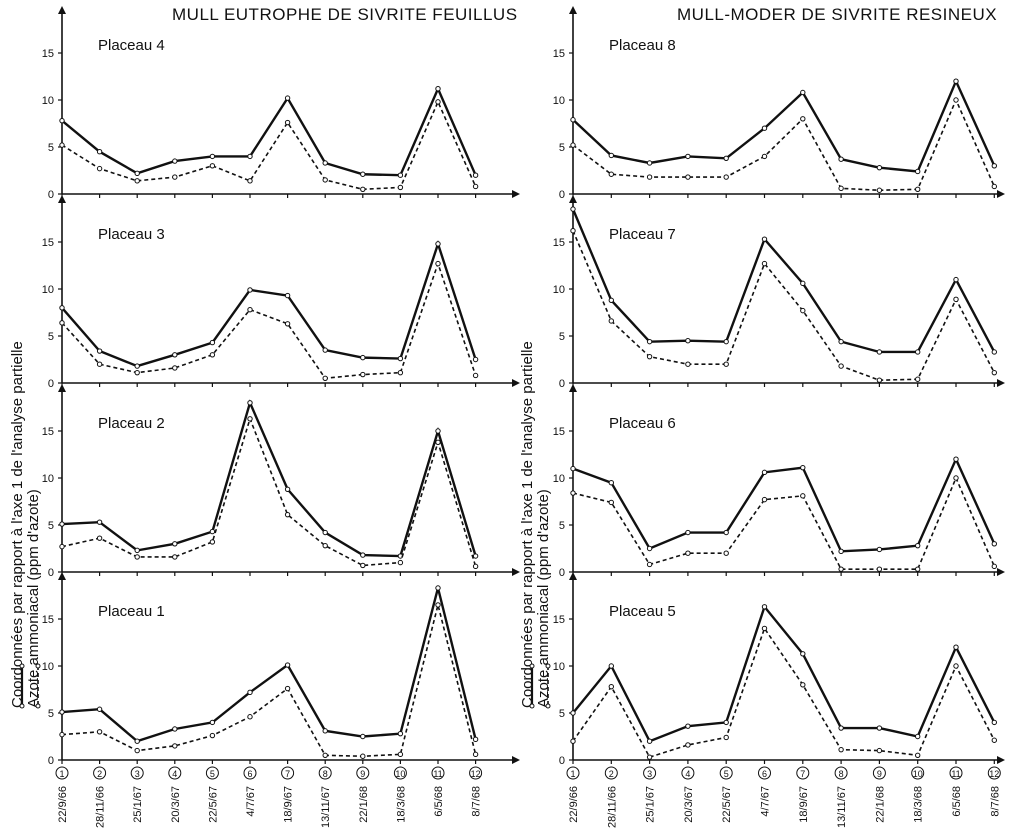 The width and height of the screenshot is (1011, 840). Describe the element at coordinates (131, 611) in the screenshot. I see `chart-title: Placeau 1` at that location.